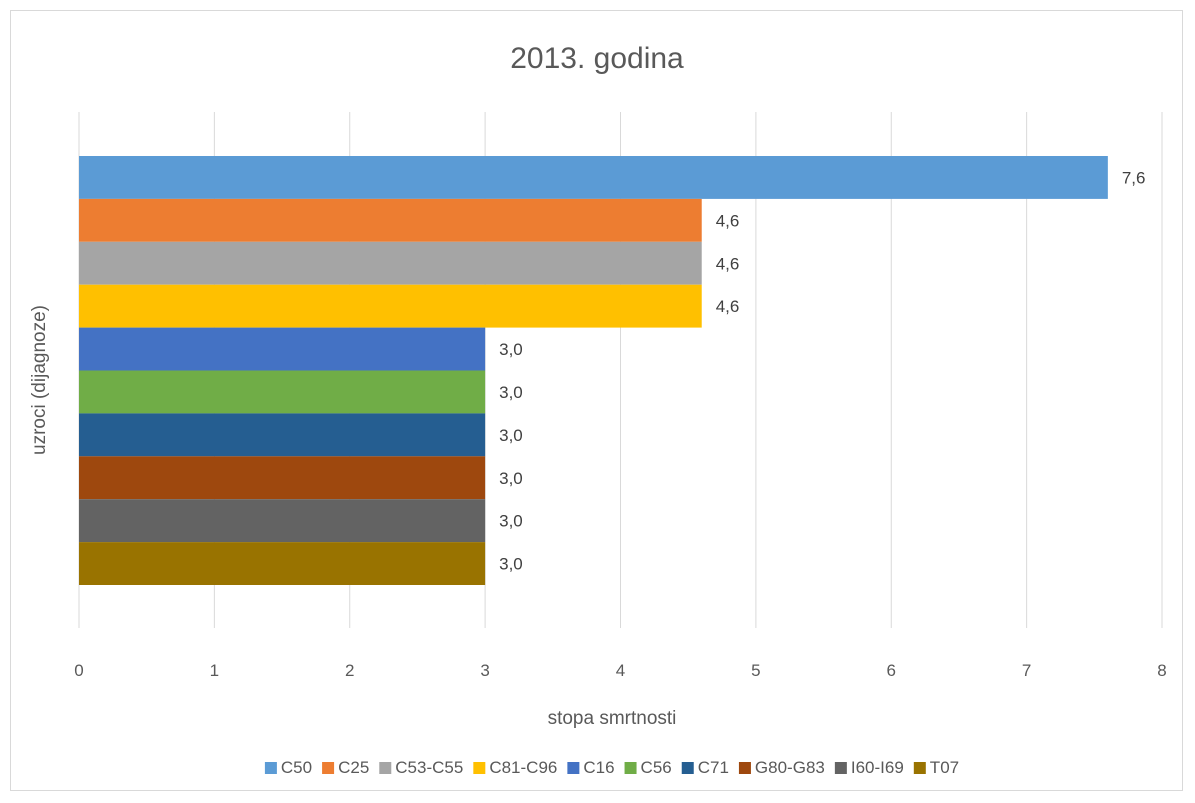 This screenshot has height=803, width=1195. Describe the element at coordinates (511, 349) in the screenshot. I see `data-label-c16: 3,0` at that location.